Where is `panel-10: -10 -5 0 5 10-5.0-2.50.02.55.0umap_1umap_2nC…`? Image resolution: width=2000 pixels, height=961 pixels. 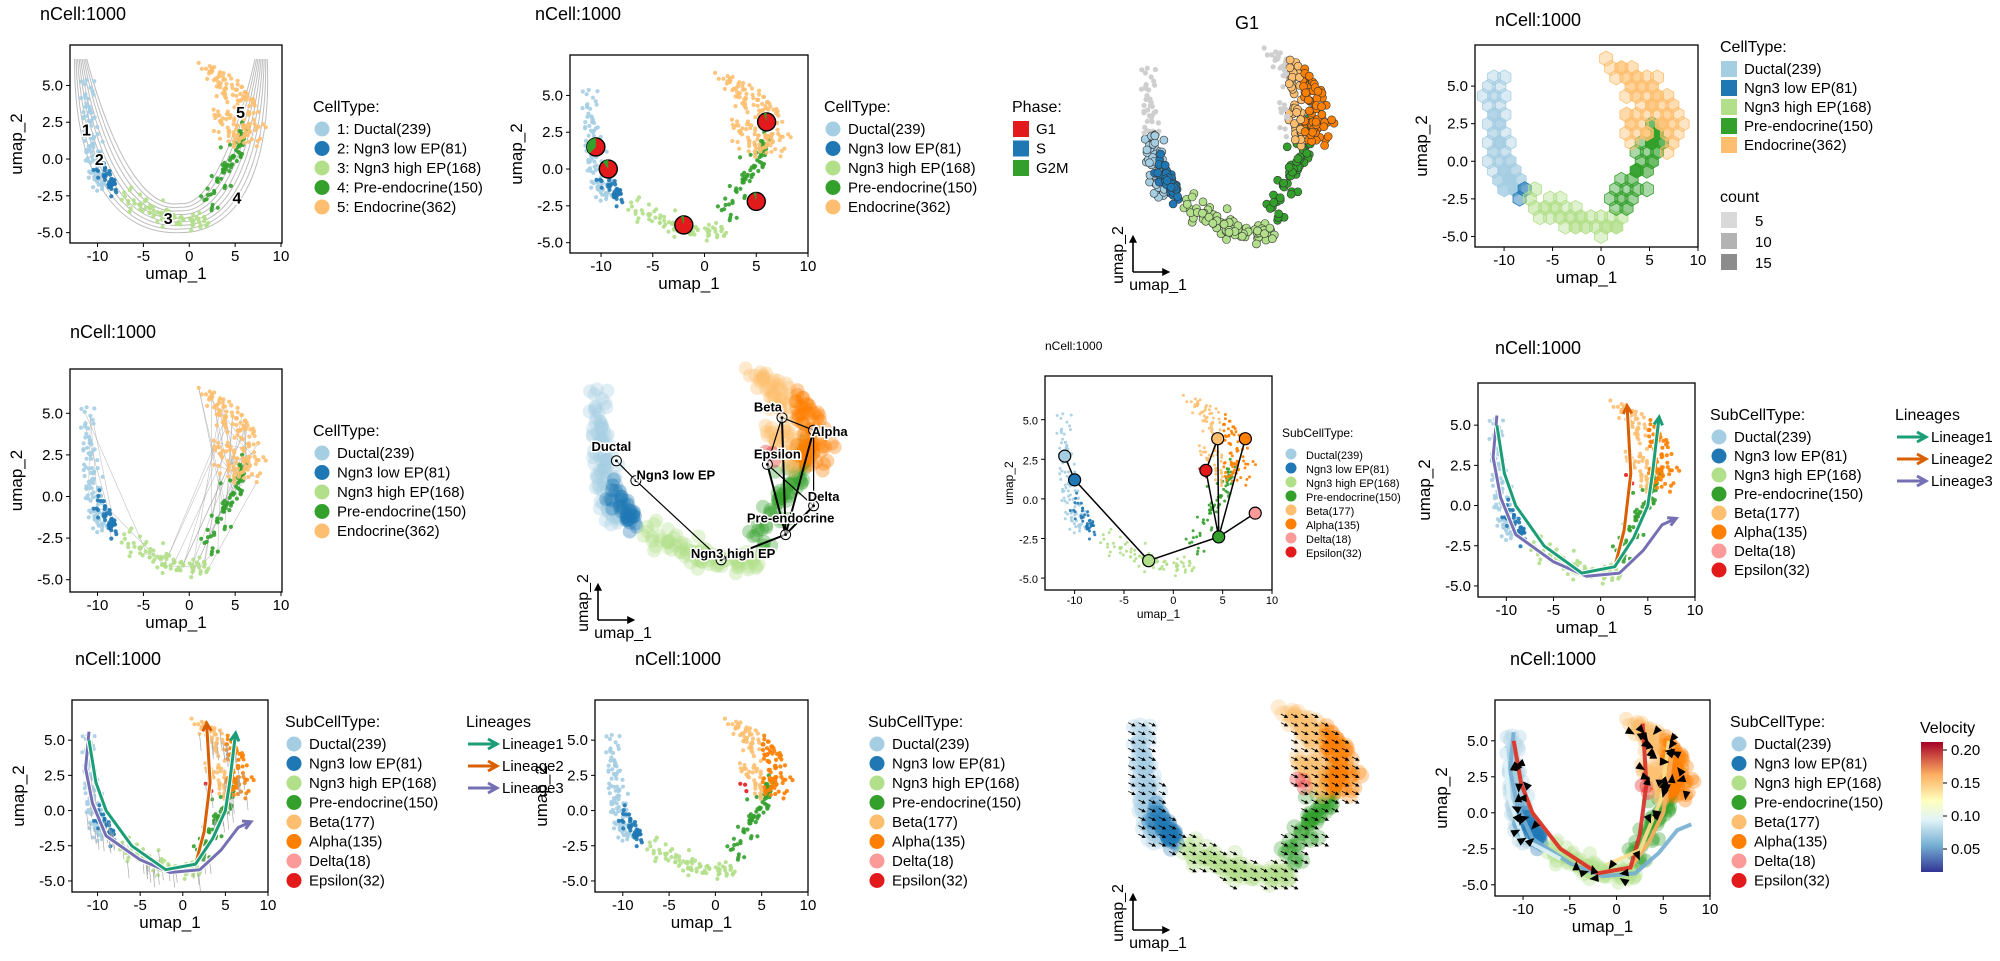
panel-10: -10 -5 0 5 10-5.0-2.50.02.55.0umap_1umap_2nC… is located at coordinates (776, 790).